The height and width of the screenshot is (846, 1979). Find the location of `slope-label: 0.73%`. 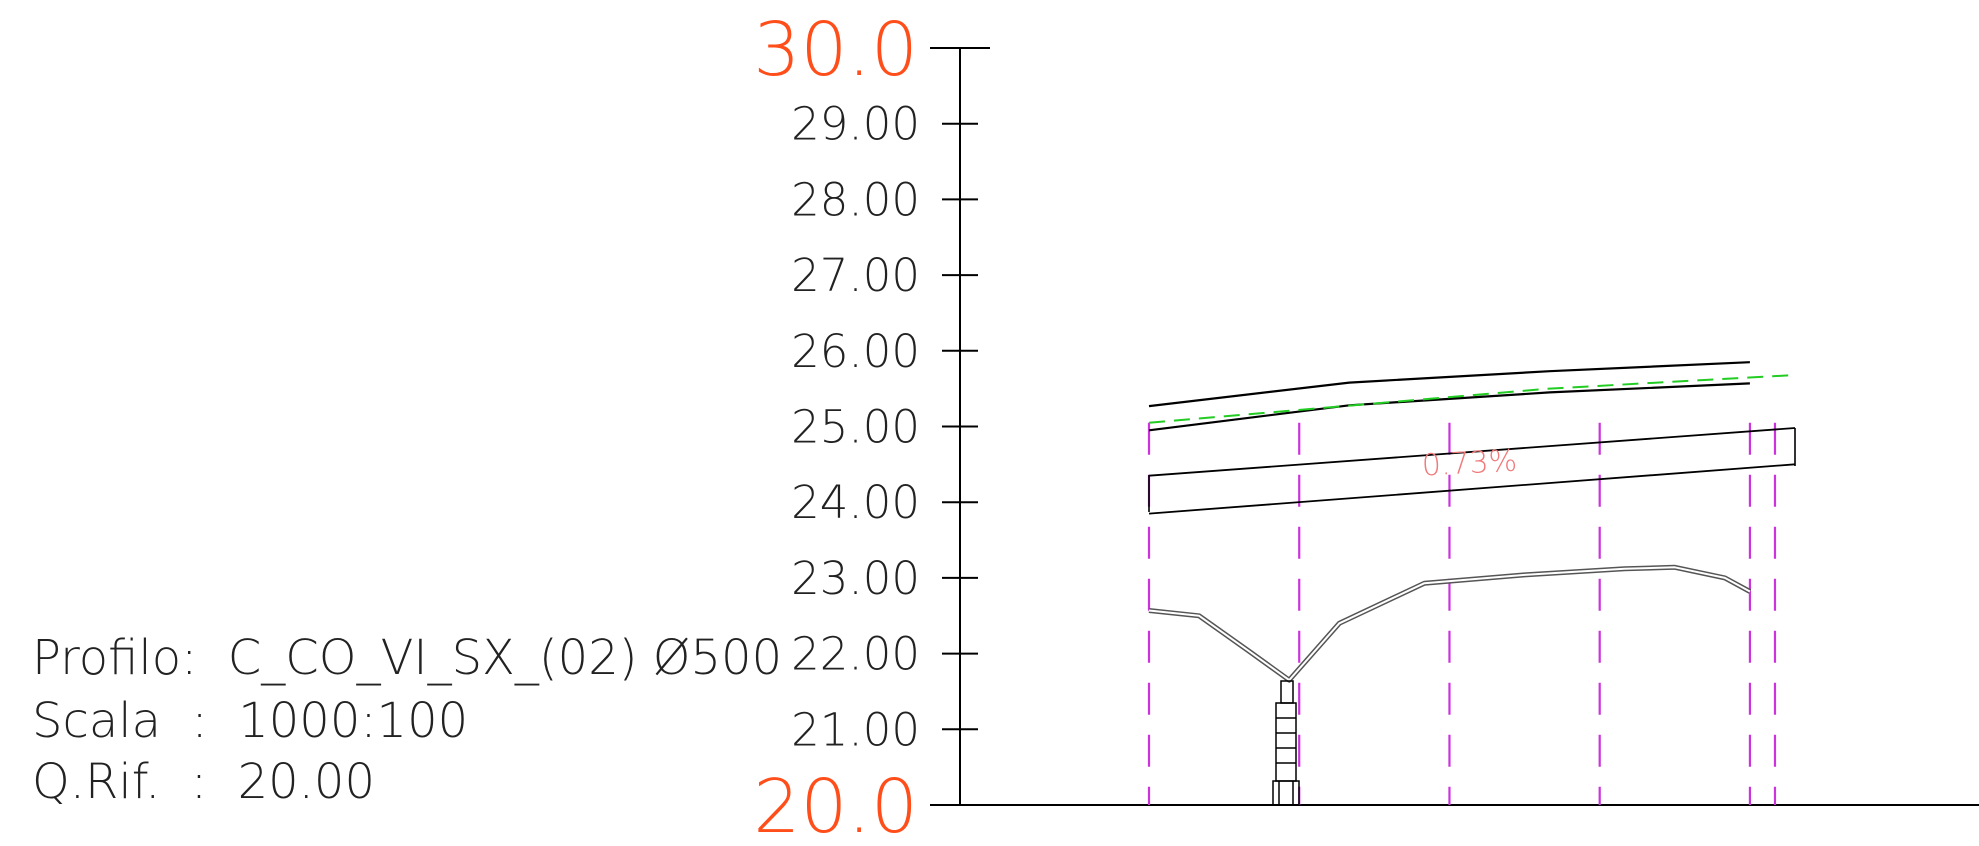

slope-label: 0.73% is located at coordinates (1469, 464).